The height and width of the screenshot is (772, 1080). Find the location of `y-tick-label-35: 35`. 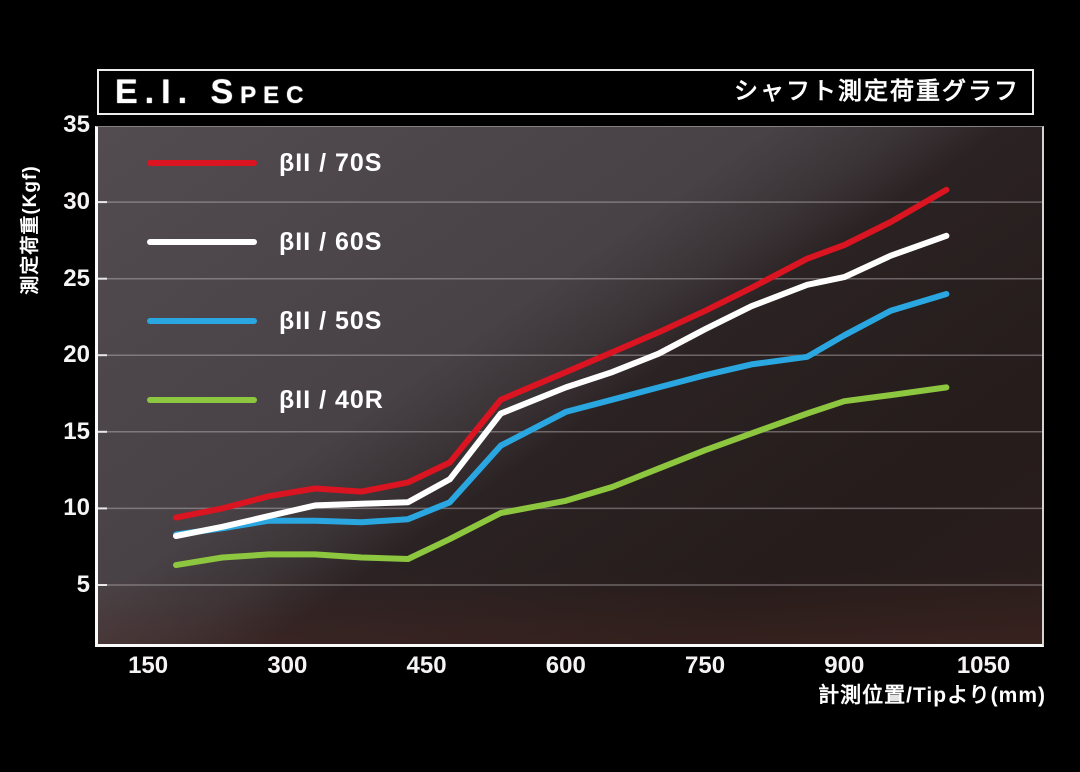

y-tick-label-35: 35 is located at coordinates (76, 125).